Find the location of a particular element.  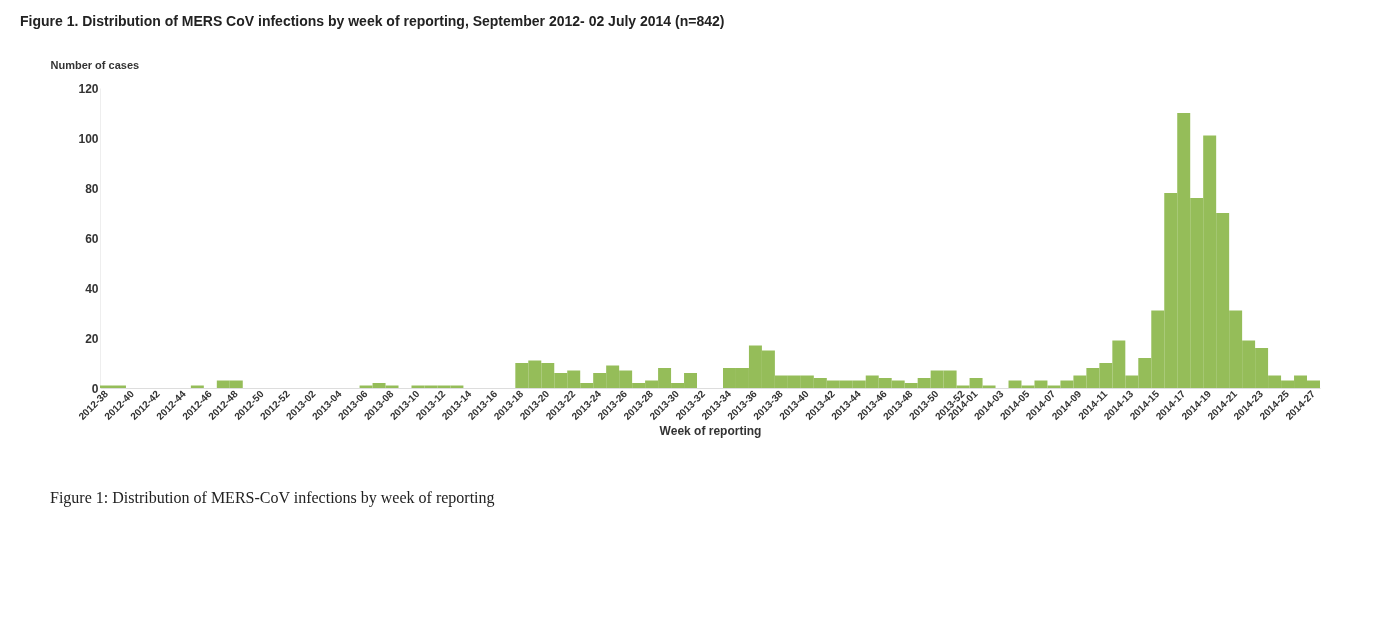

y-tick-label: 100 is located at coordinates (88, 138).